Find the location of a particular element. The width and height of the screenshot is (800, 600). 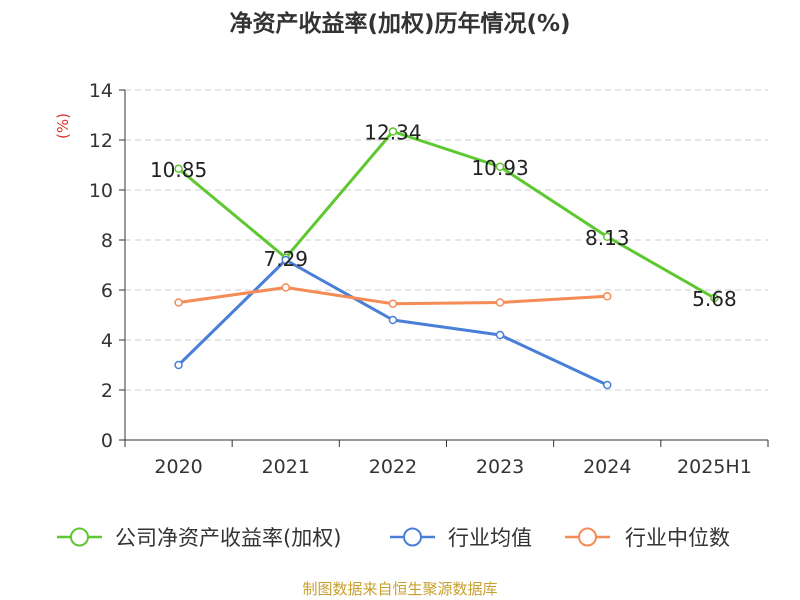

legend-label: 行业中位数 is located at coordinates (677, 538).